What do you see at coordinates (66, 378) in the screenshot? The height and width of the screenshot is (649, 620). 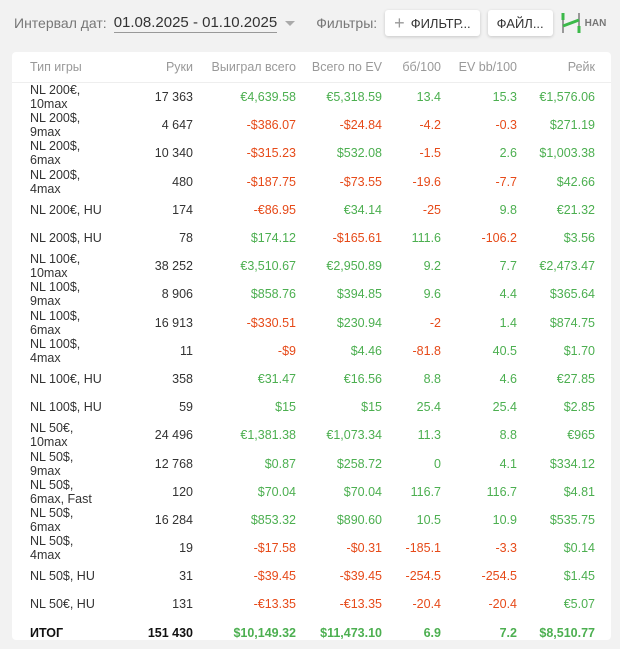 I see `col-game-type-cell: NL 100€, HU` at bounding box center [66, 378].